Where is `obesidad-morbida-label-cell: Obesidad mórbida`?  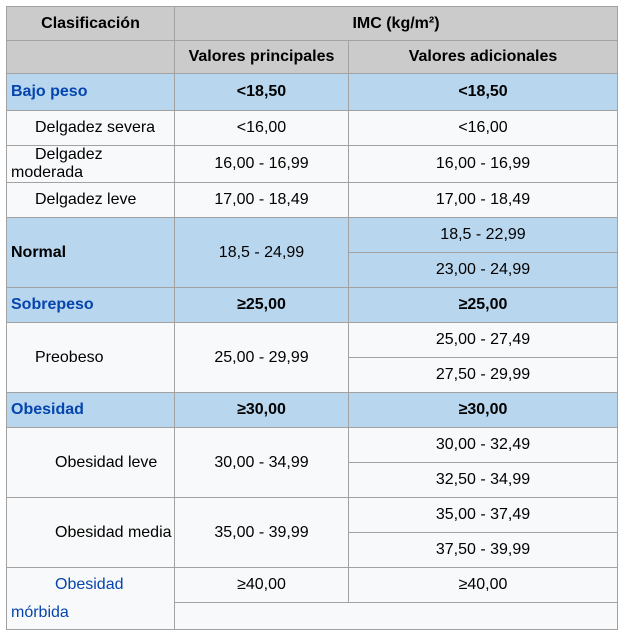 obesidad-morbida-label-cell: Obesidad mórbida is located at coordinates (90, 598).